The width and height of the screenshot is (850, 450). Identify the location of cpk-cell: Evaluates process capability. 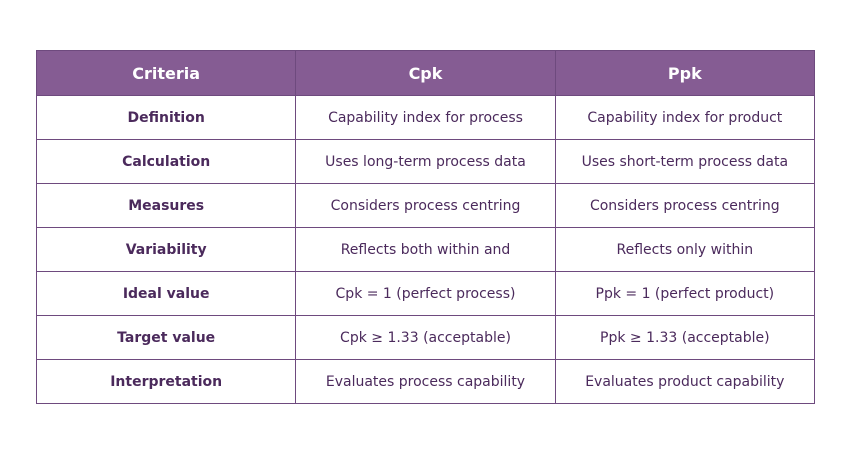
(425, 381).